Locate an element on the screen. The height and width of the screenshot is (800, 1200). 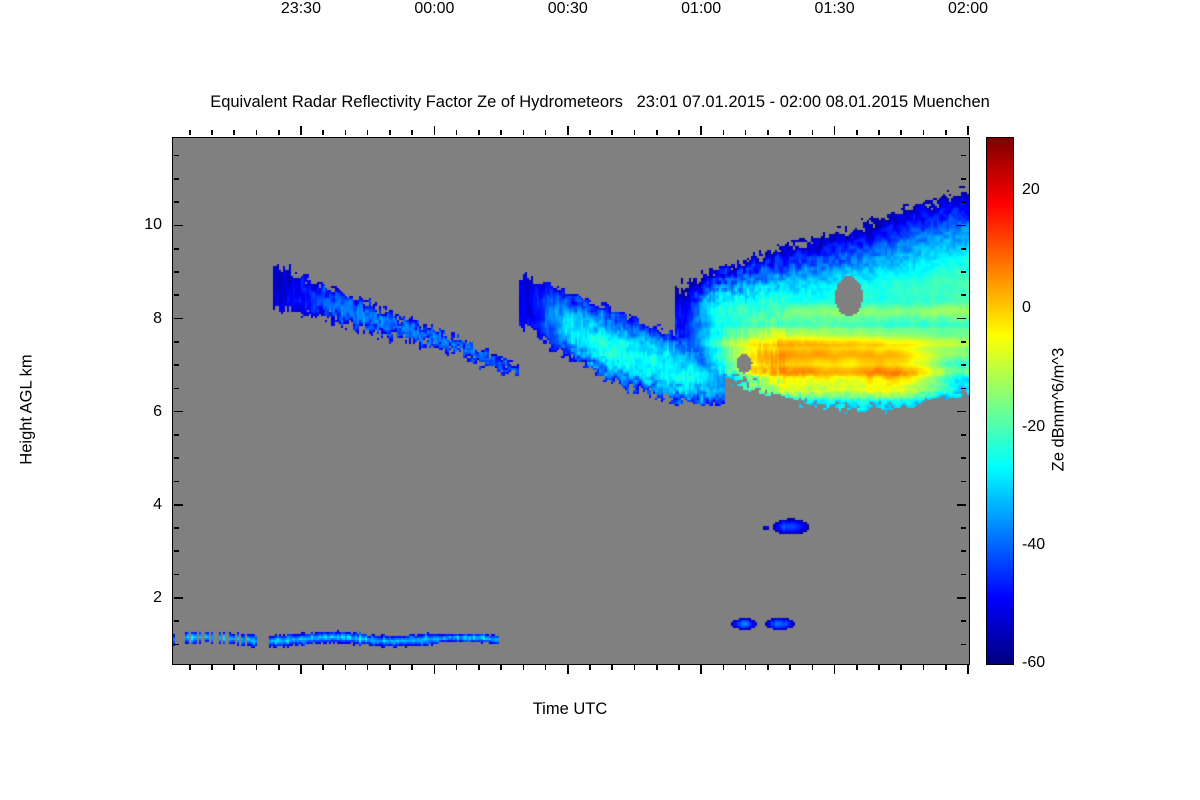
colorbar-tick-label: -20 is located at coordinates (1034, 426).